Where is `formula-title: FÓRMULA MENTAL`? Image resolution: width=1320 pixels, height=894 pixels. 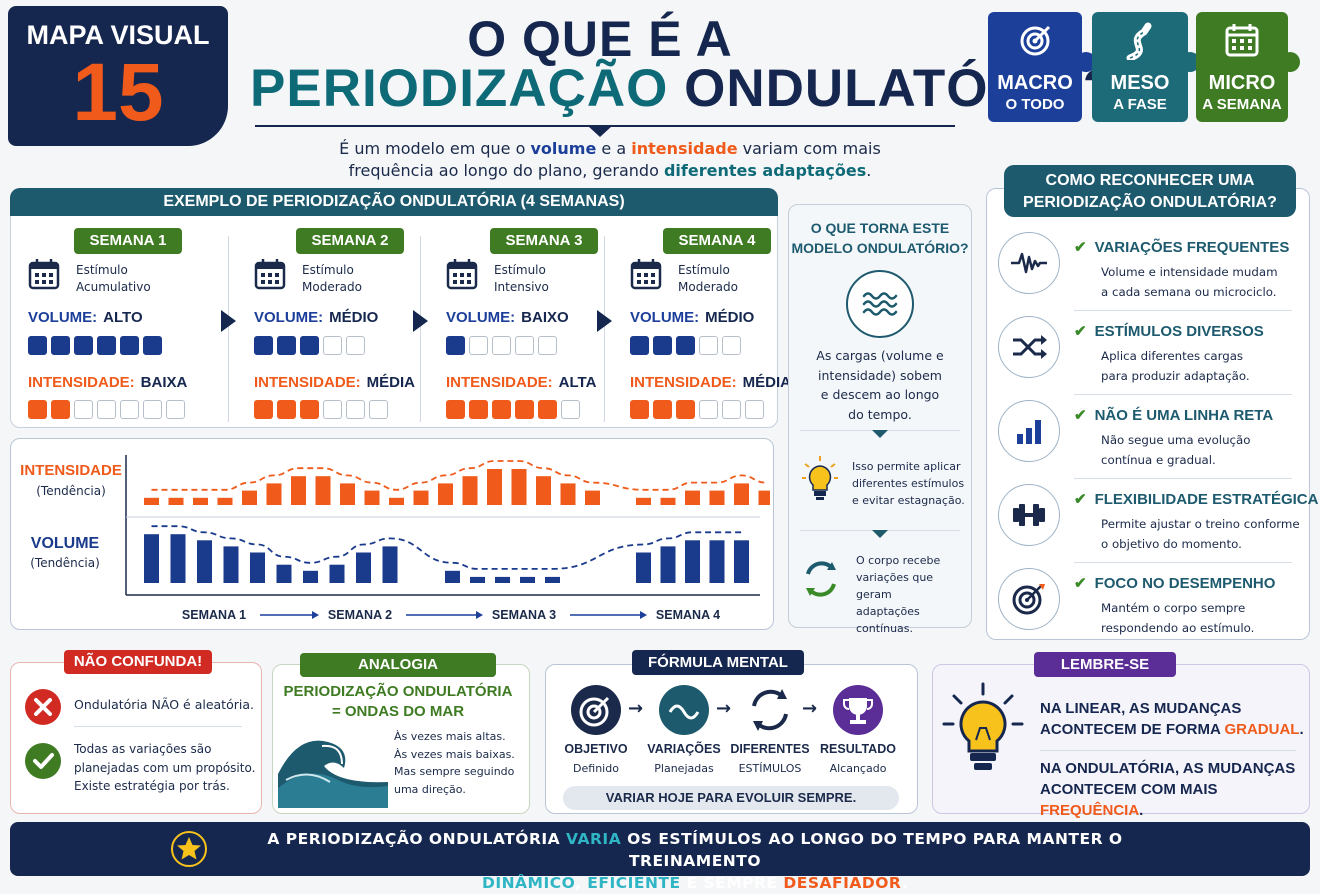 formula-title: FÓRMULA MENTAL is located at coordinates (718, 662).